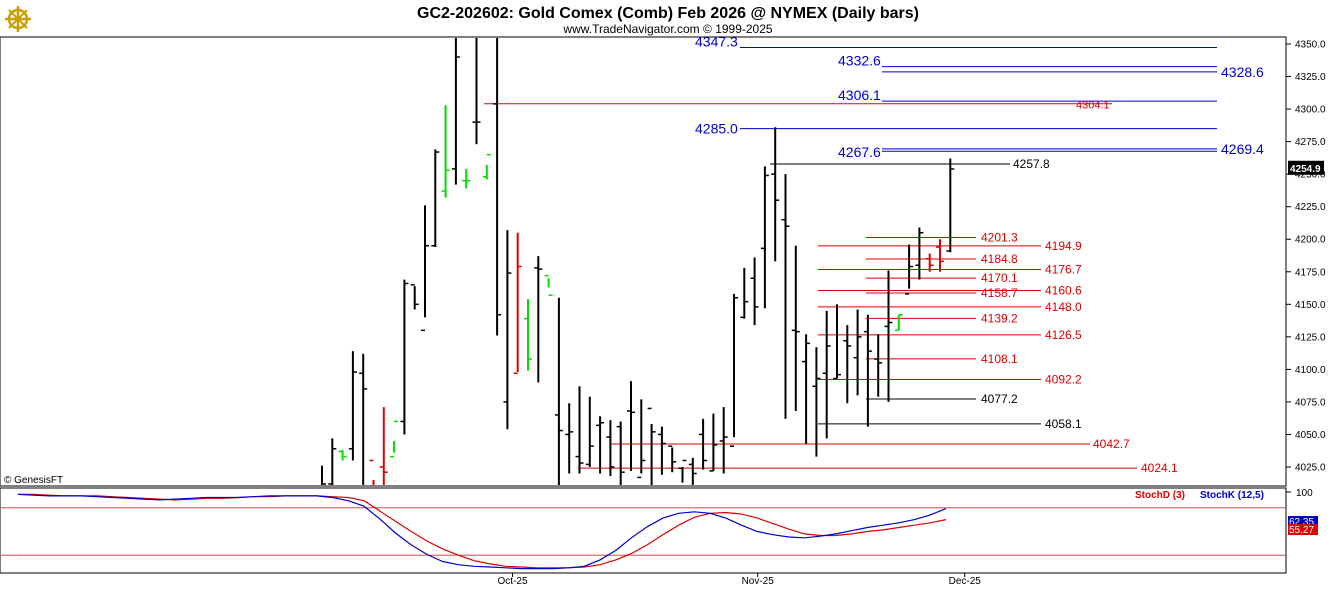 This screenshot has height=591, width=1336. What do you see at coordinates (1310, 402) in the screenshot?
I see `y-tick-label: 4075.0` at bounding box center [1310, 402].